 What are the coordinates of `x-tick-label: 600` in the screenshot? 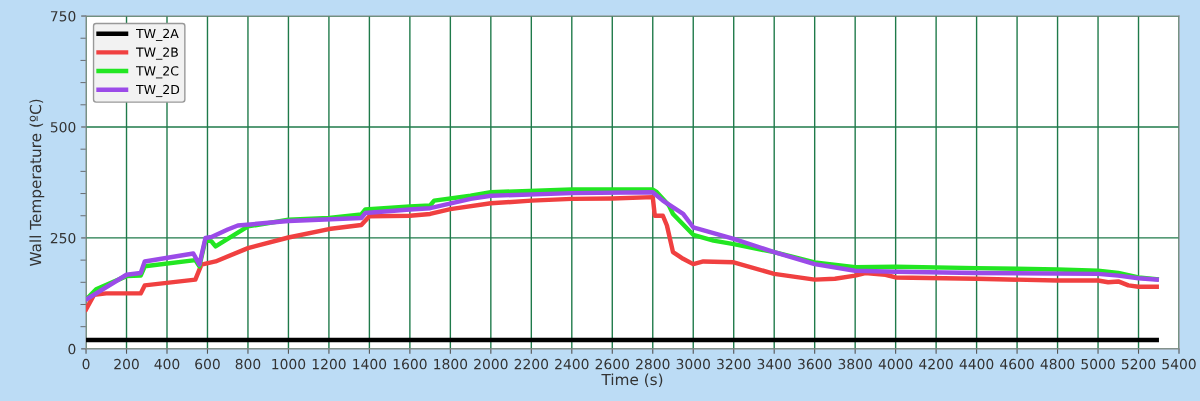 It's located at (207, 364).